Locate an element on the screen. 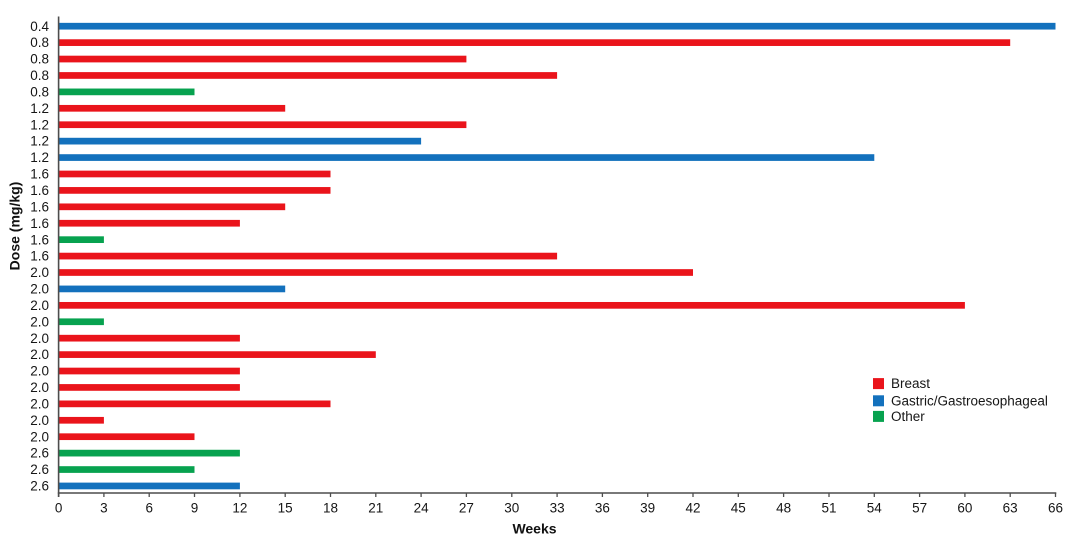 This screenshot has width=1080, height=555. svg-text: 12 is located at coordinates (239, 508).